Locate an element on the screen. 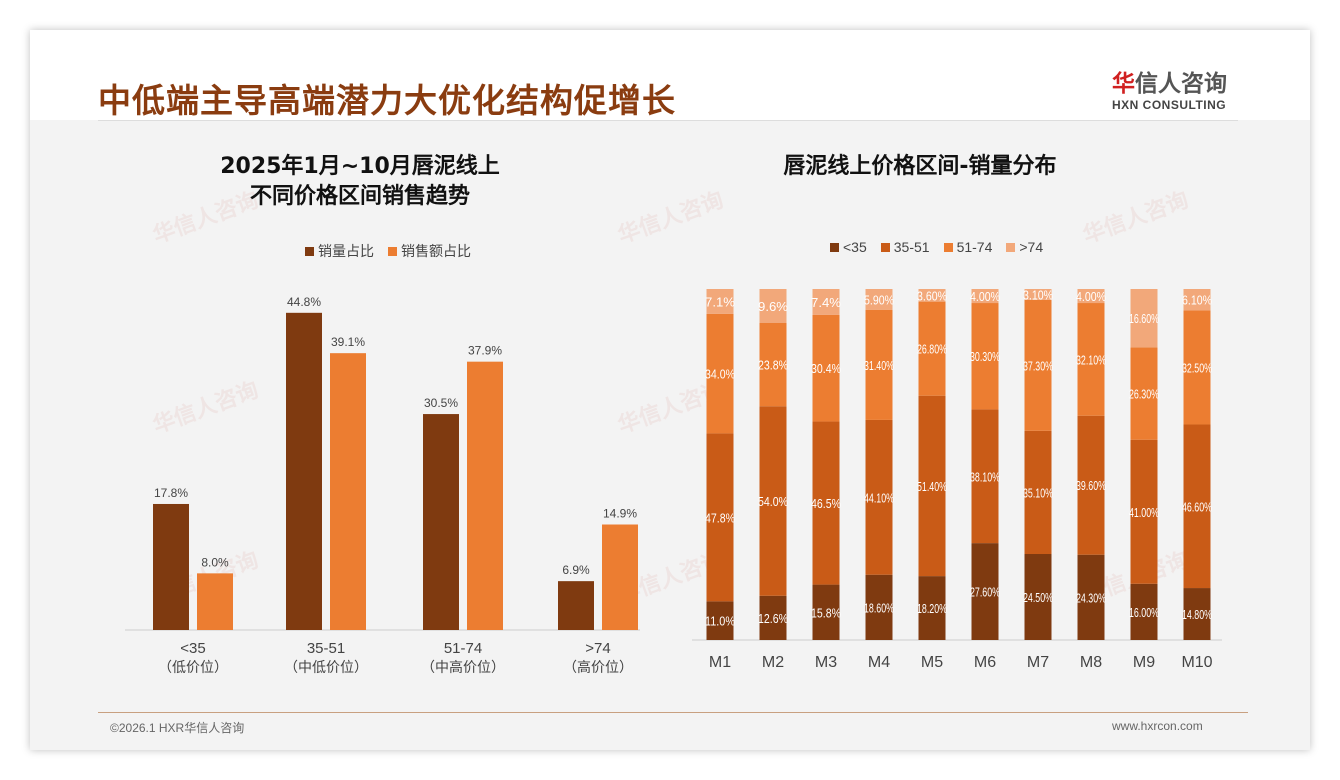 The width and height of the screenshot is (1340, 780). segment-label: 11.0% is located at coordinates (720, 621).